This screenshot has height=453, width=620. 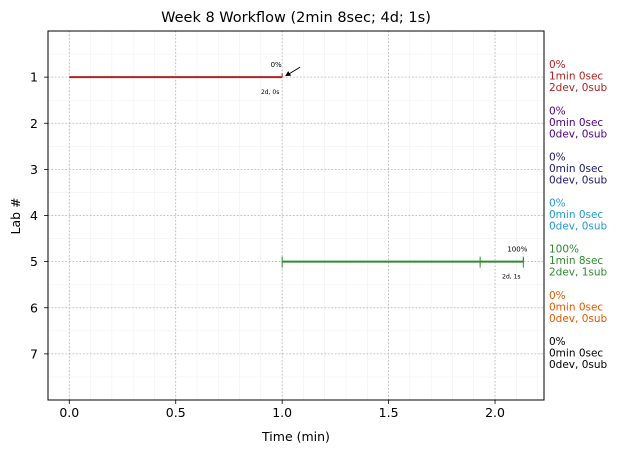 I want to click on arrow-head-icon, so click(x=288, y=74).